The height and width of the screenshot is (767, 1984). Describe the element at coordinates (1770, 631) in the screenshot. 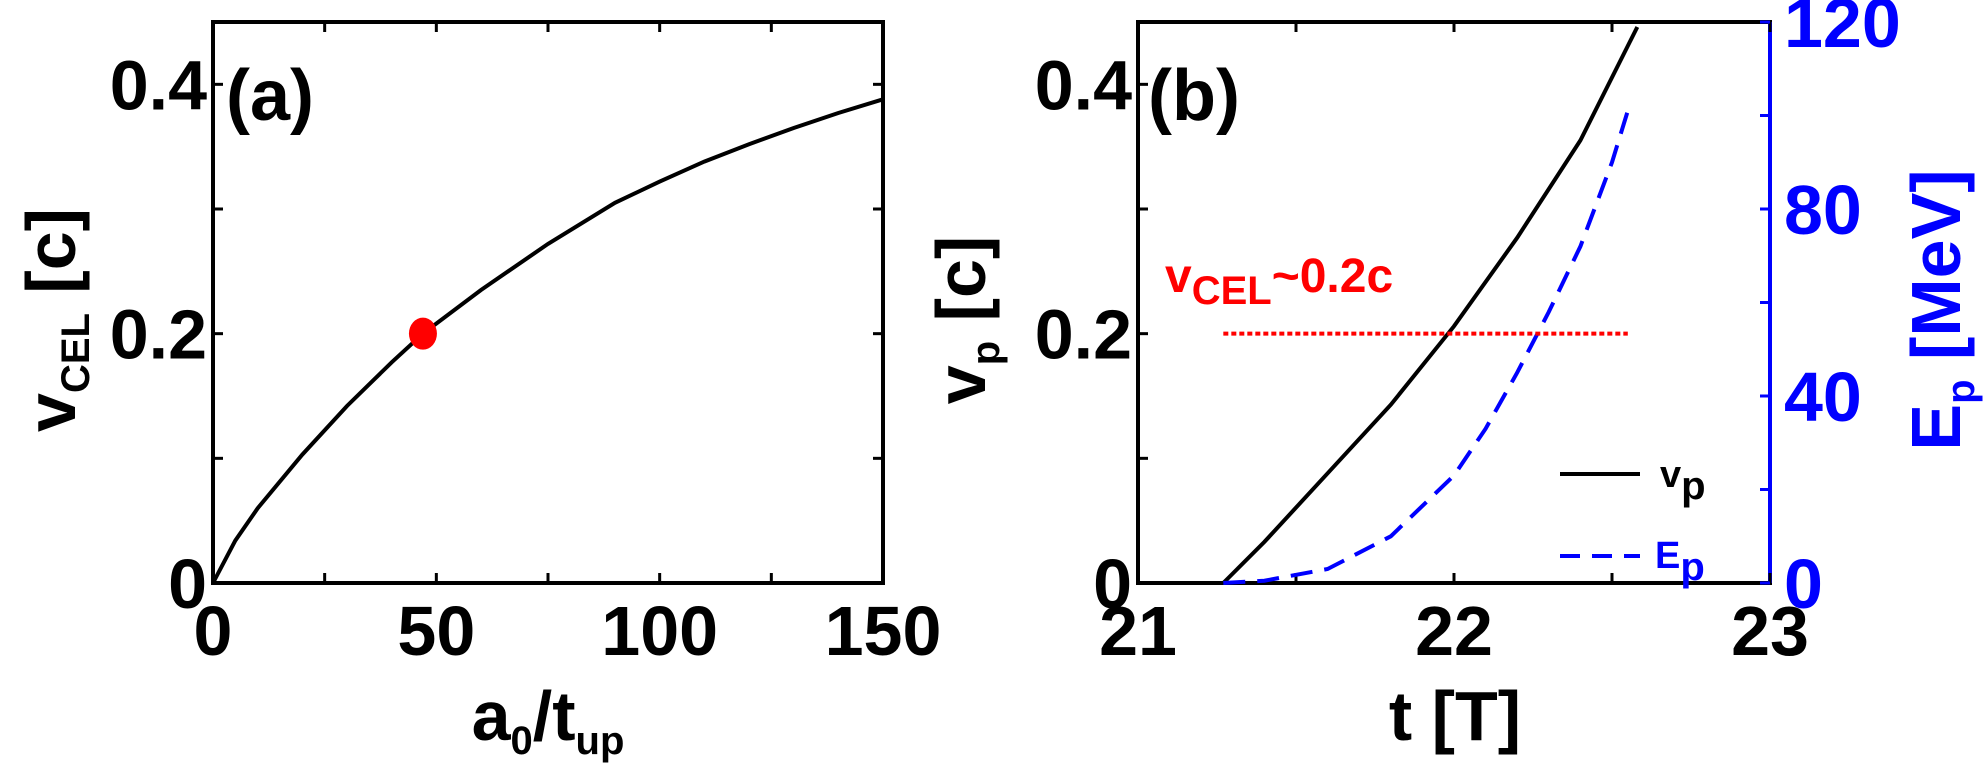

I see `x-tick-label: 23` at that location.